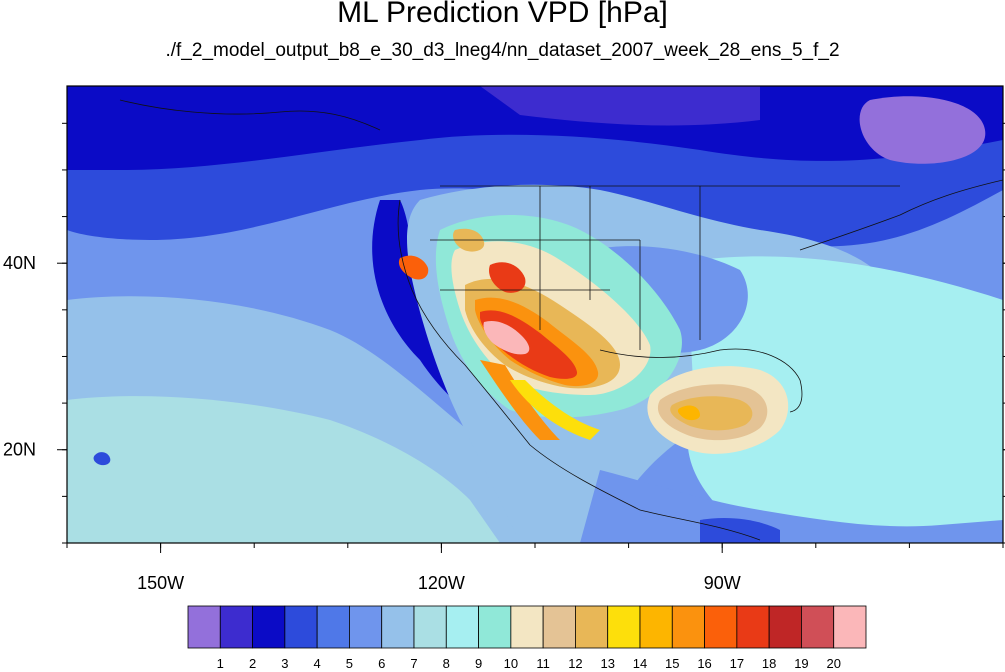 The height and width of the screenshot is (672, 1005). Describe the element at coordinates (19, 450) in the screenshot. I see `y-tick-label: 20N` at that location.